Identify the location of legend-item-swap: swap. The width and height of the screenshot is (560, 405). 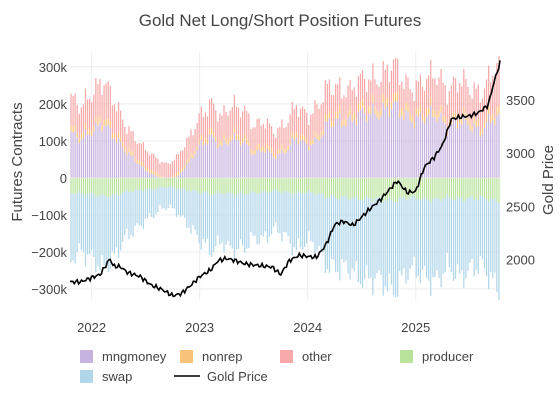
(106, 376).